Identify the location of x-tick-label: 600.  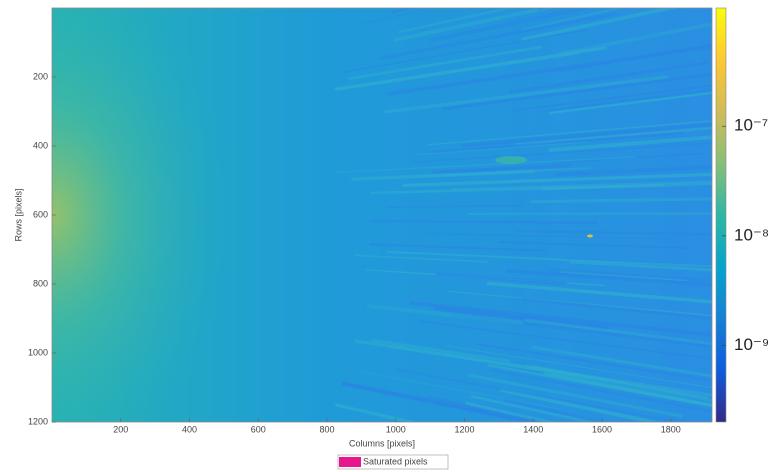
(258, 429).